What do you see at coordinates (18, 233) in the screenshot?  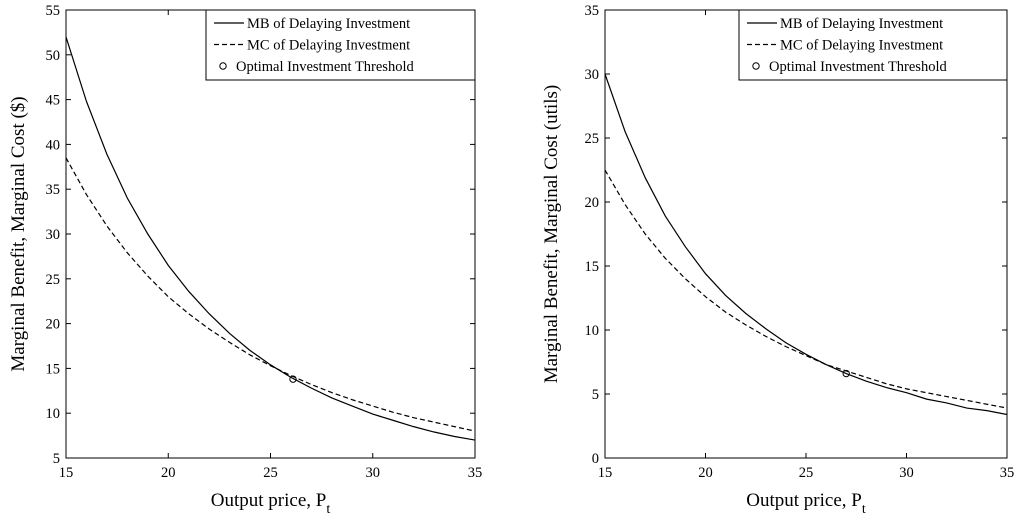 I see `y-axis-title: Marginal Benefit, Marginal Cost ($)` at bounding box center [18, 233].